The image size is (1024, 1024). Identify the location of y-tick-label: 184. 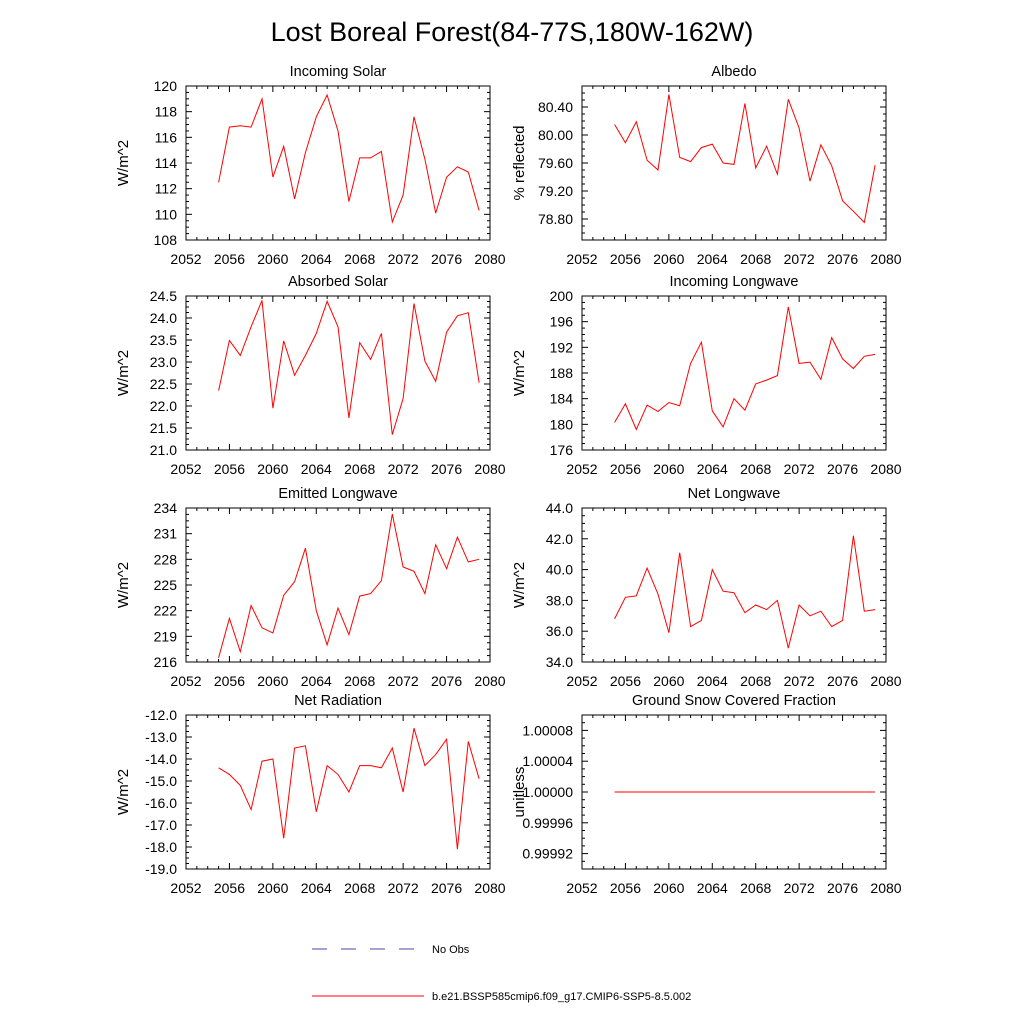
(562, 399).